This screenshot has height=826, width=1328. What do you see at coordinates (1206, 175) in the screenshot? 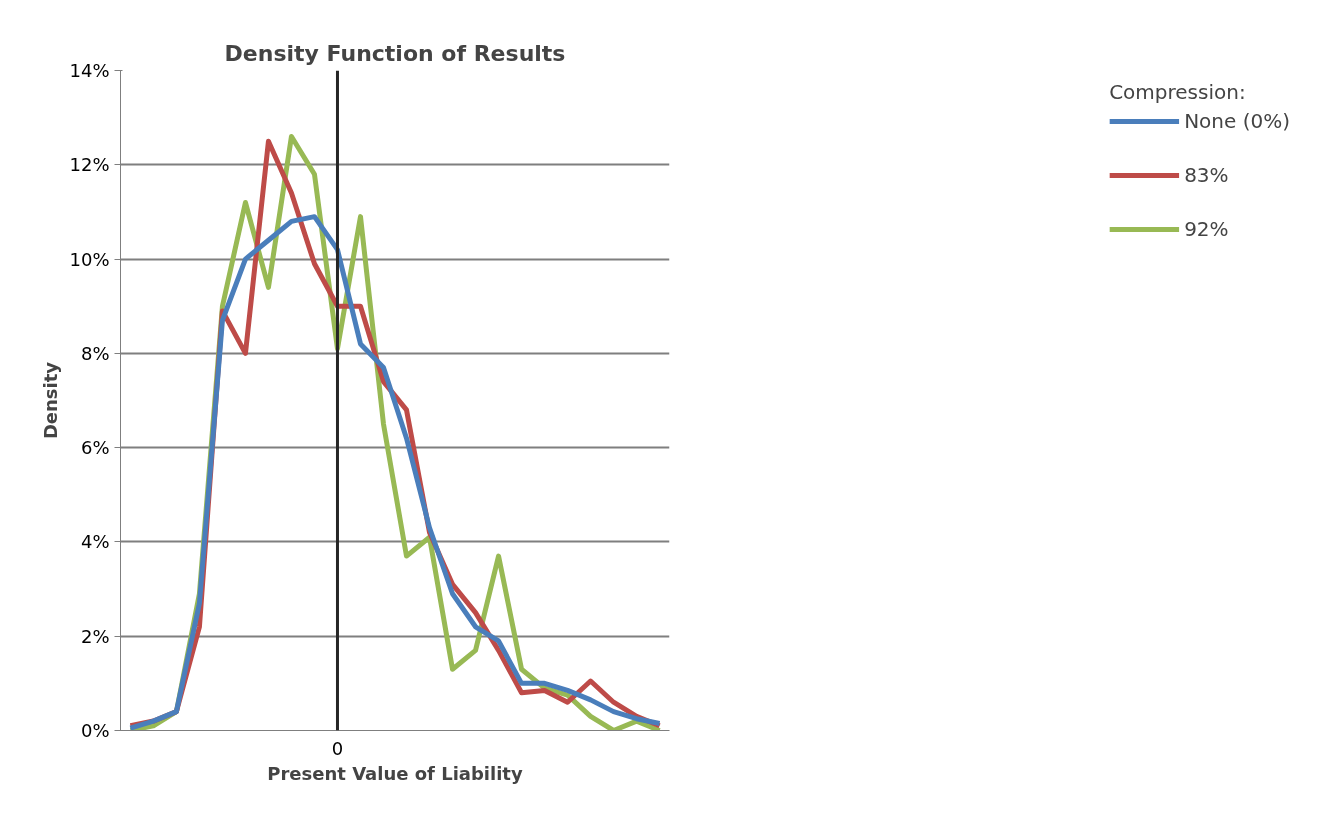
I see `legend-label: 83%` at bounding box center [1206, 175].